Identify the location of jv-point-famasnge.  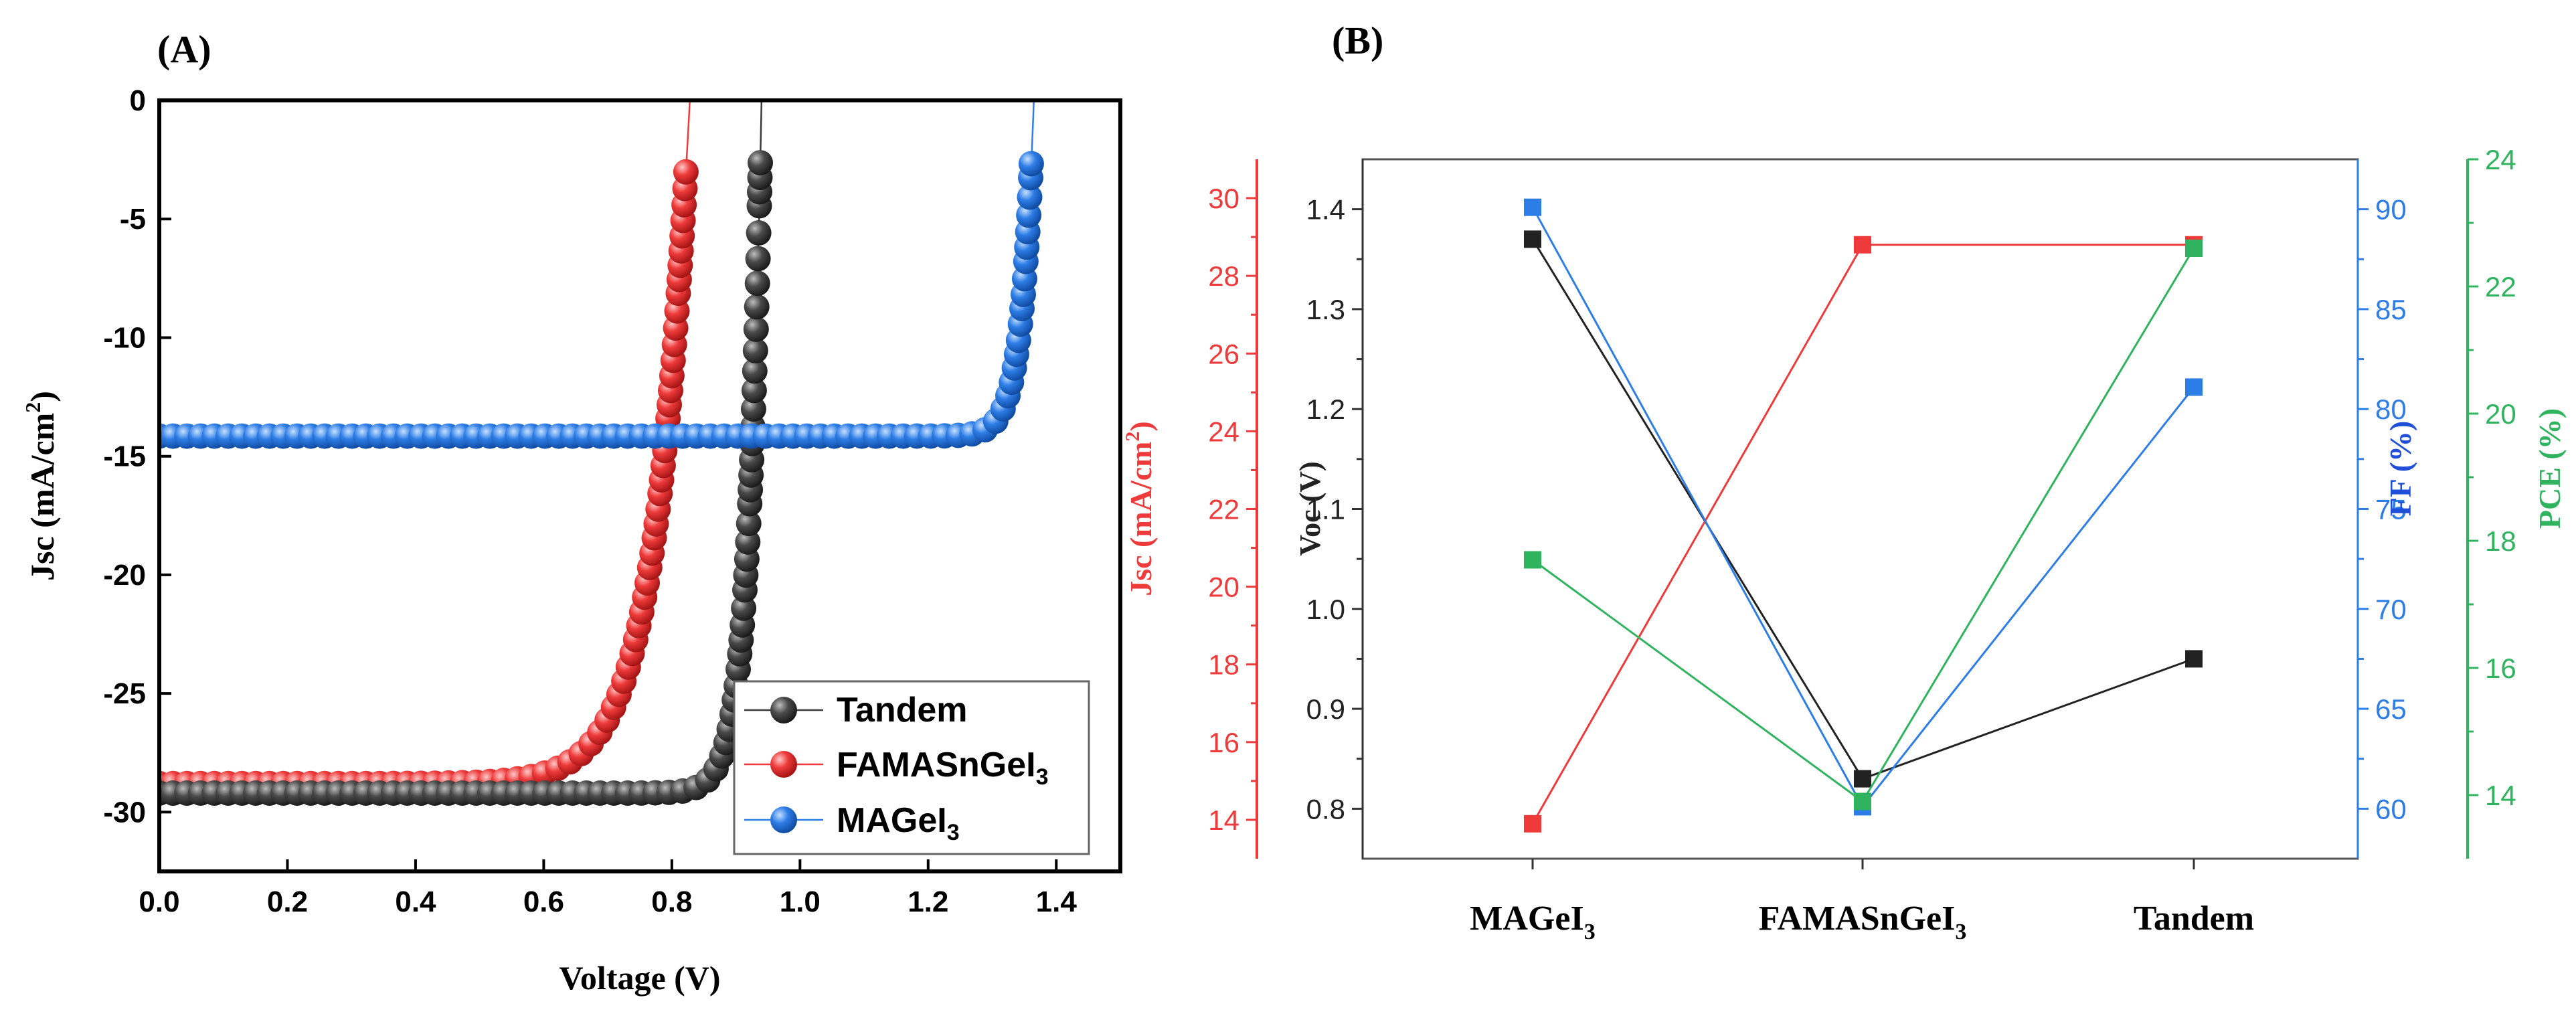
(686, 172).